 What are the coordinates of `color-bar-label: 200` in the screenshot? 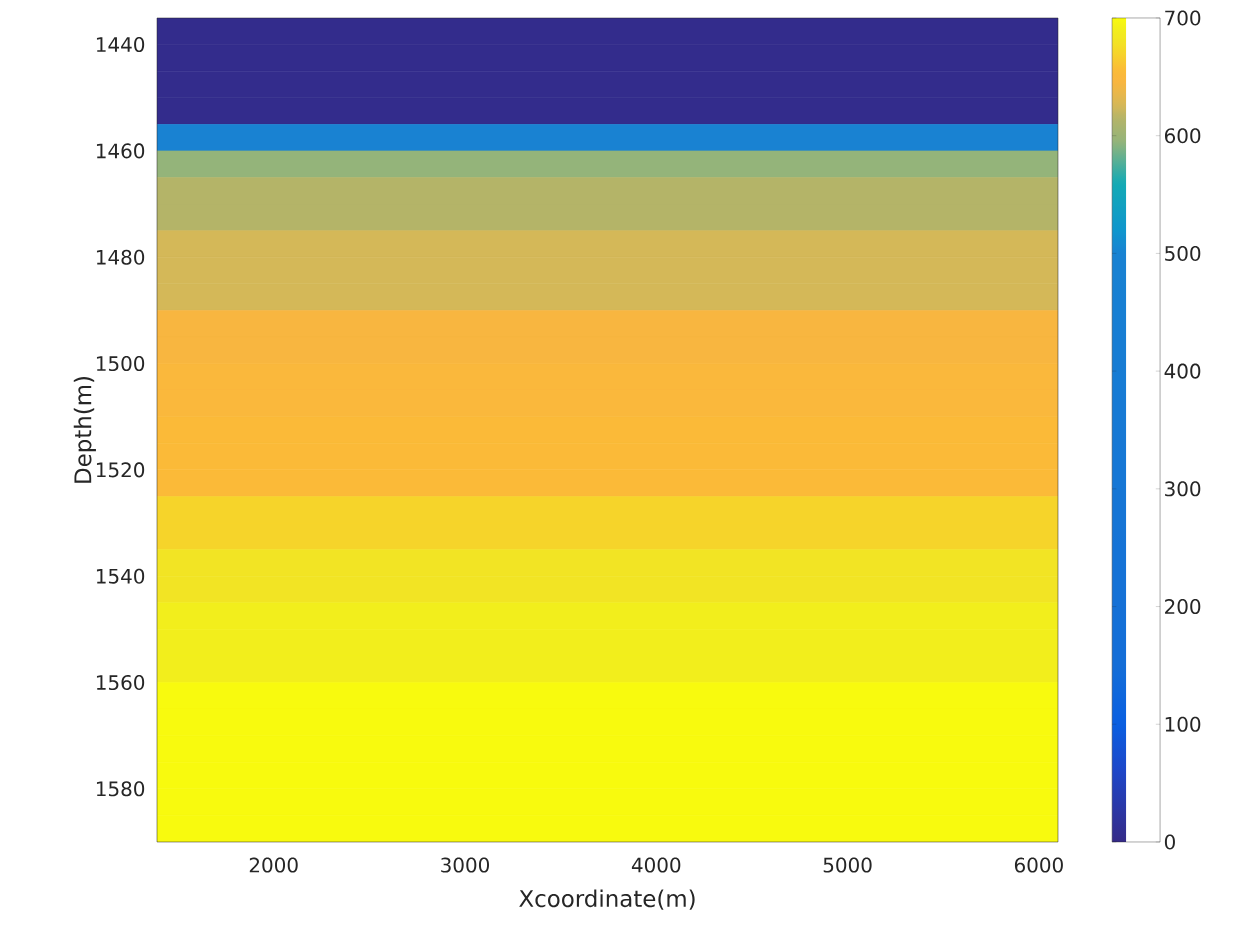 It's located at (1183, 607).